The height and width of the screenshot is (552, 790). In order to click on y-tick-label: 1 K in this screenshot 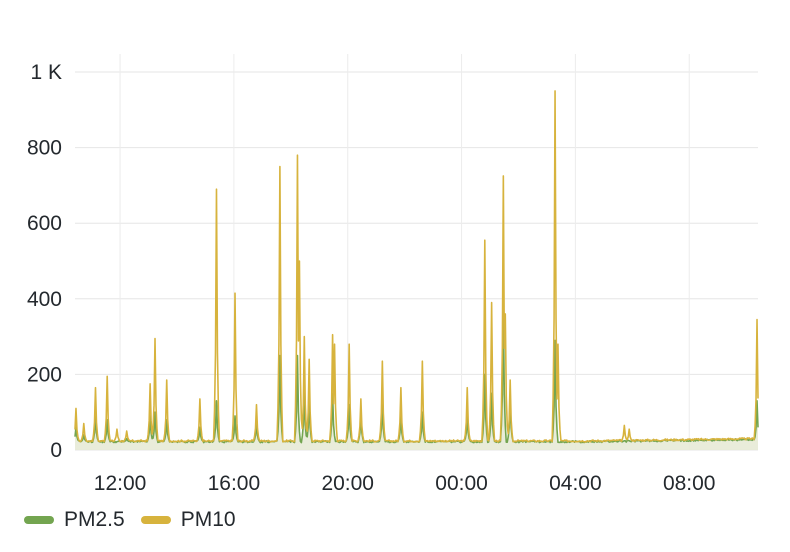, I will do `click(46, 72)`.